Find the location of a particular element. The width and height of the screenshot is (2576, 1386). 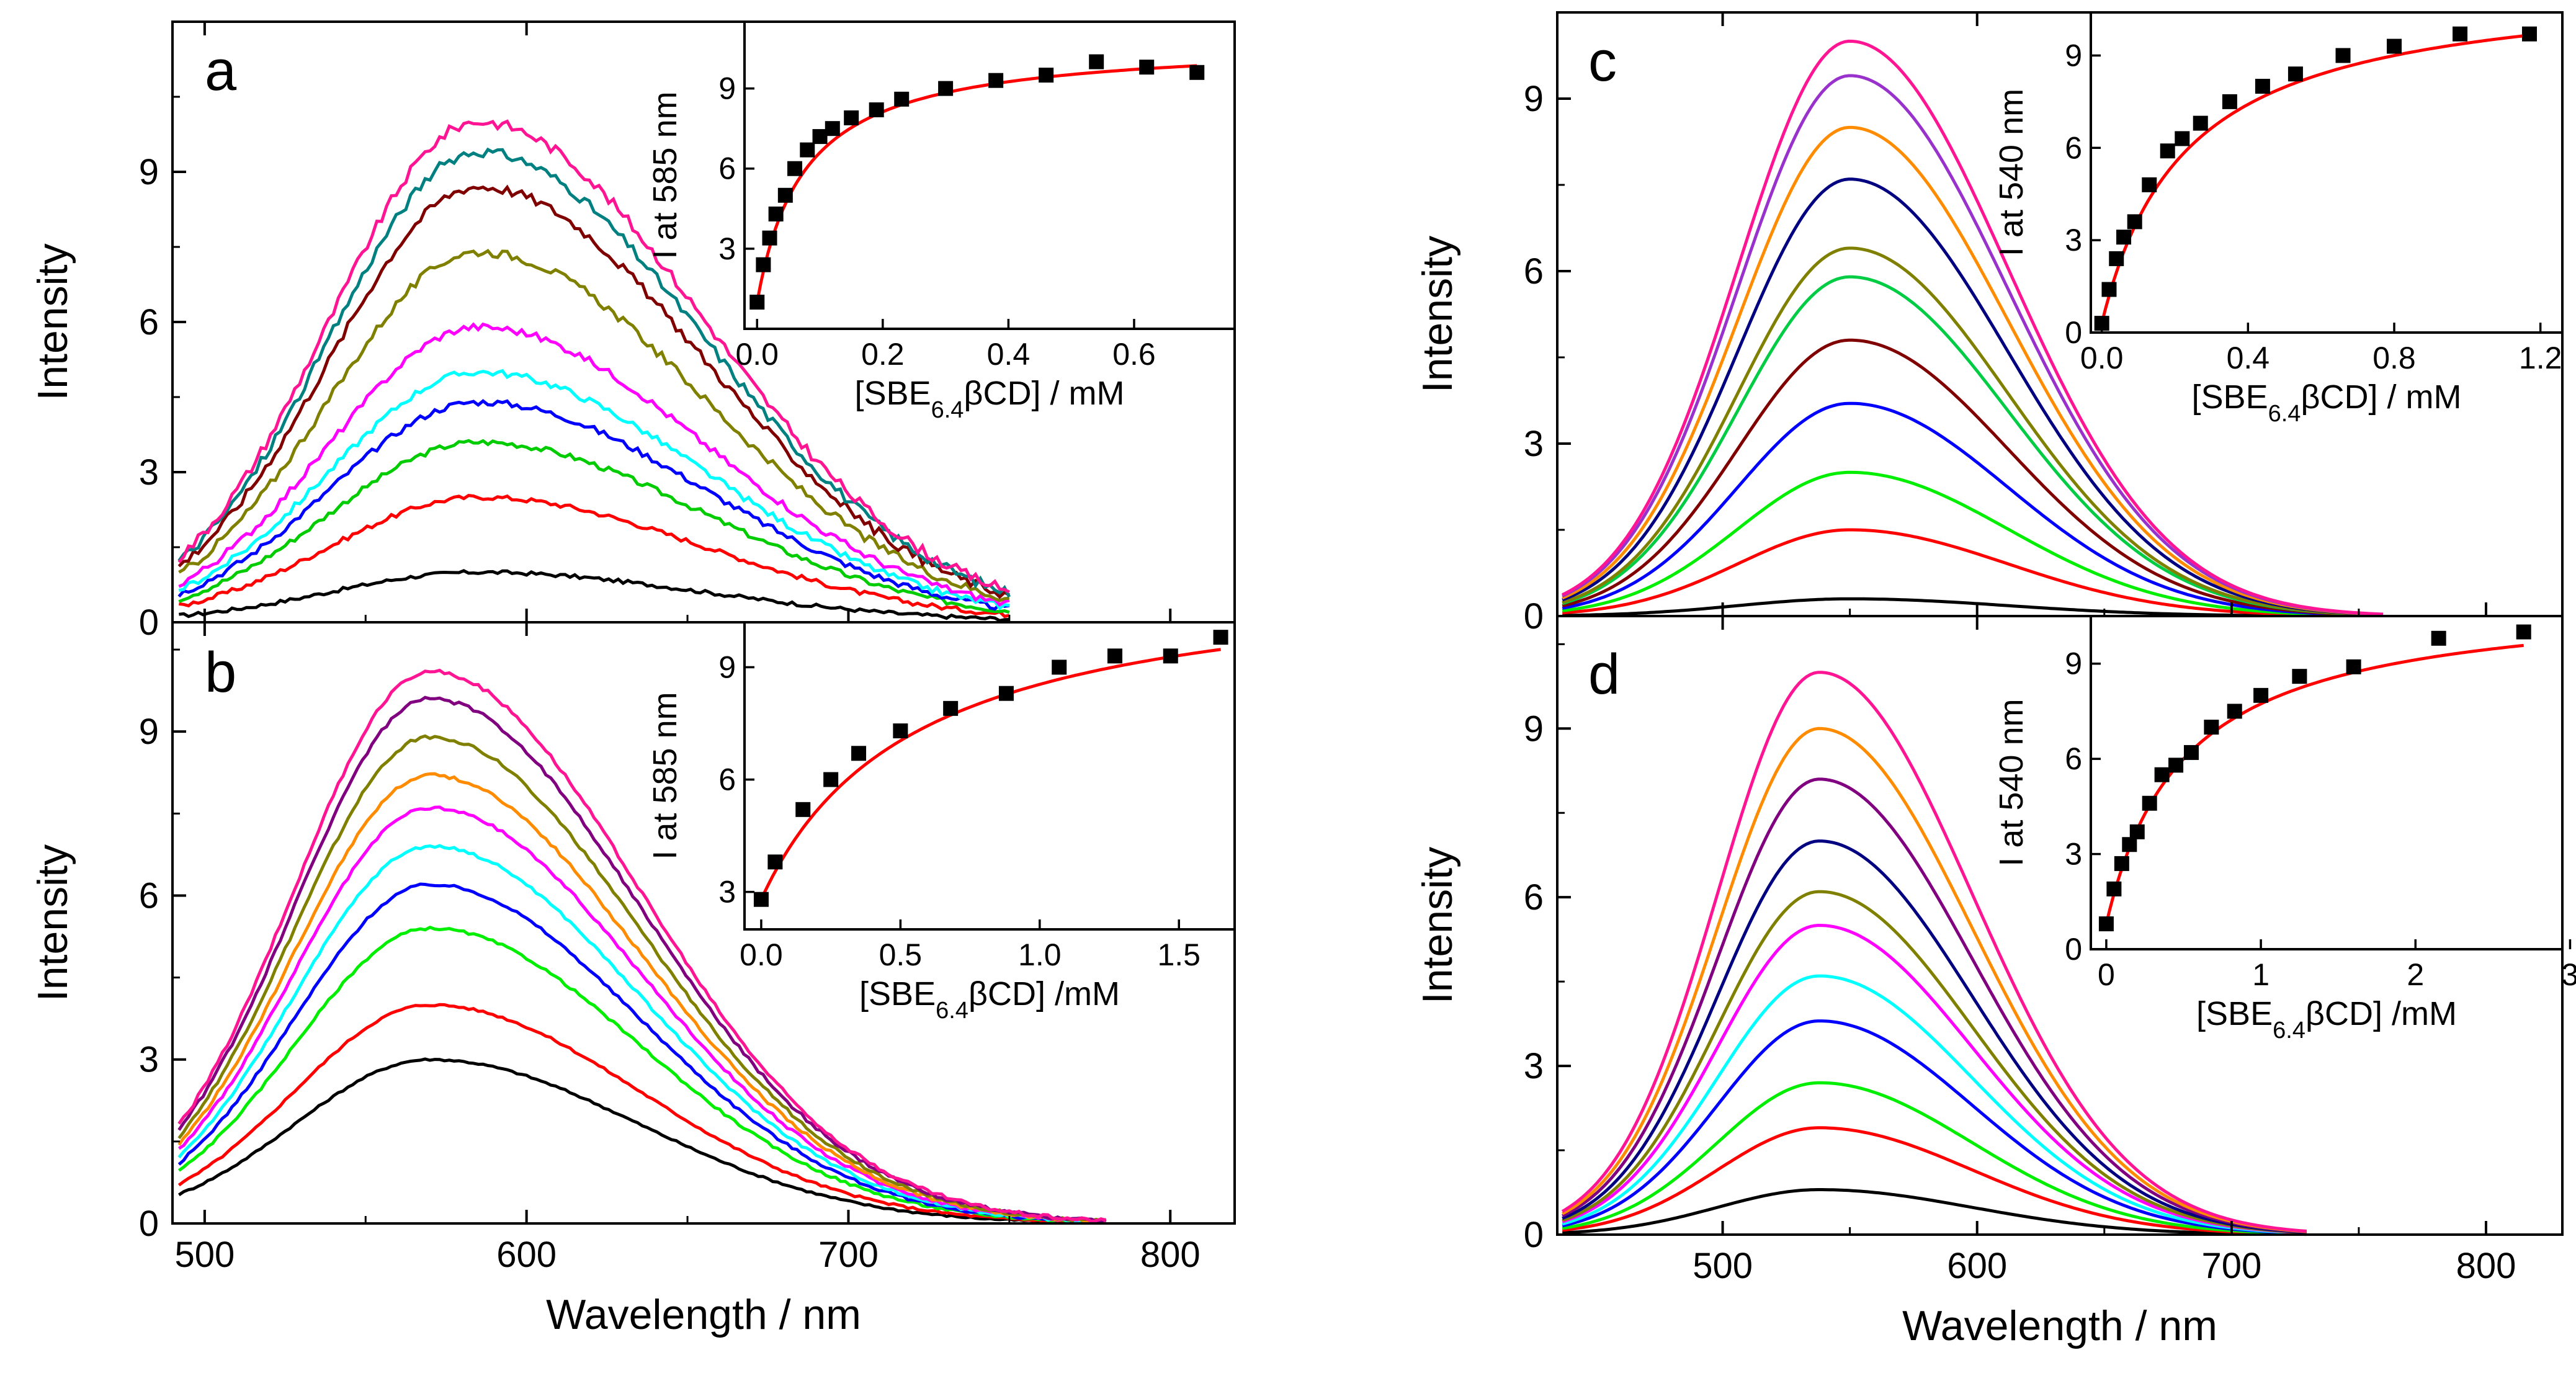

inset-panel-d: 0 3 6 9 0 1 2 3 I at 540 nm [SBE6.4βCD] /mM is located at coordinates (2284, 829).